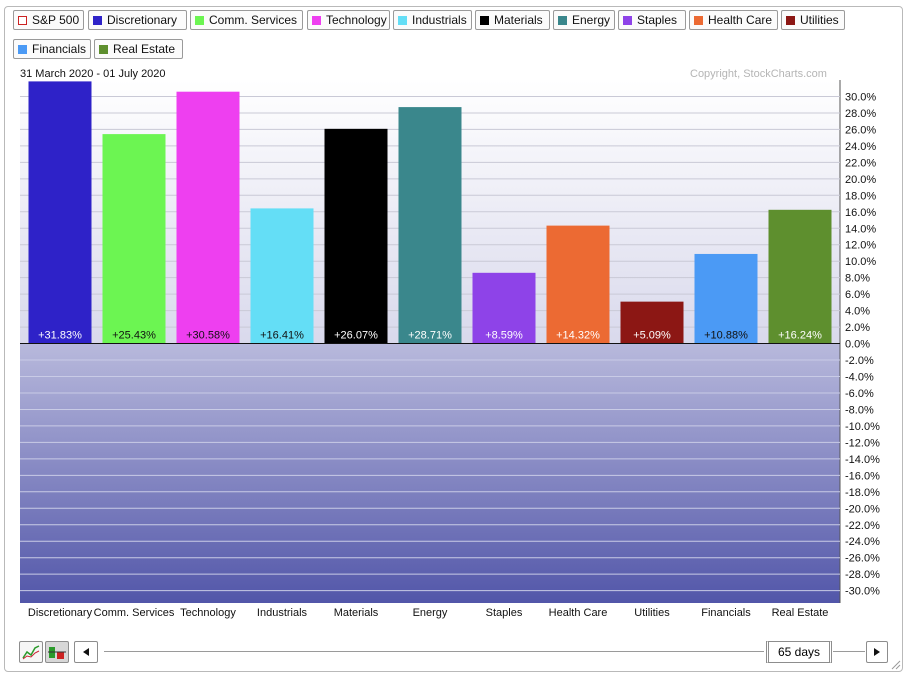 This screenshot has width=907, height=676. I want to click on bar-value-label: +5.09%, so click(652, 336).